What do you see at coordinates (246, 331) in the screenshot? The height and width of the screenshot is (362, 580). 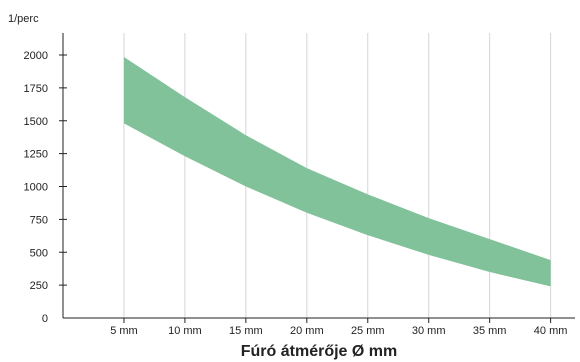 I see `x-tick-label-3: 15 mm` at bounding box center [246, 331].